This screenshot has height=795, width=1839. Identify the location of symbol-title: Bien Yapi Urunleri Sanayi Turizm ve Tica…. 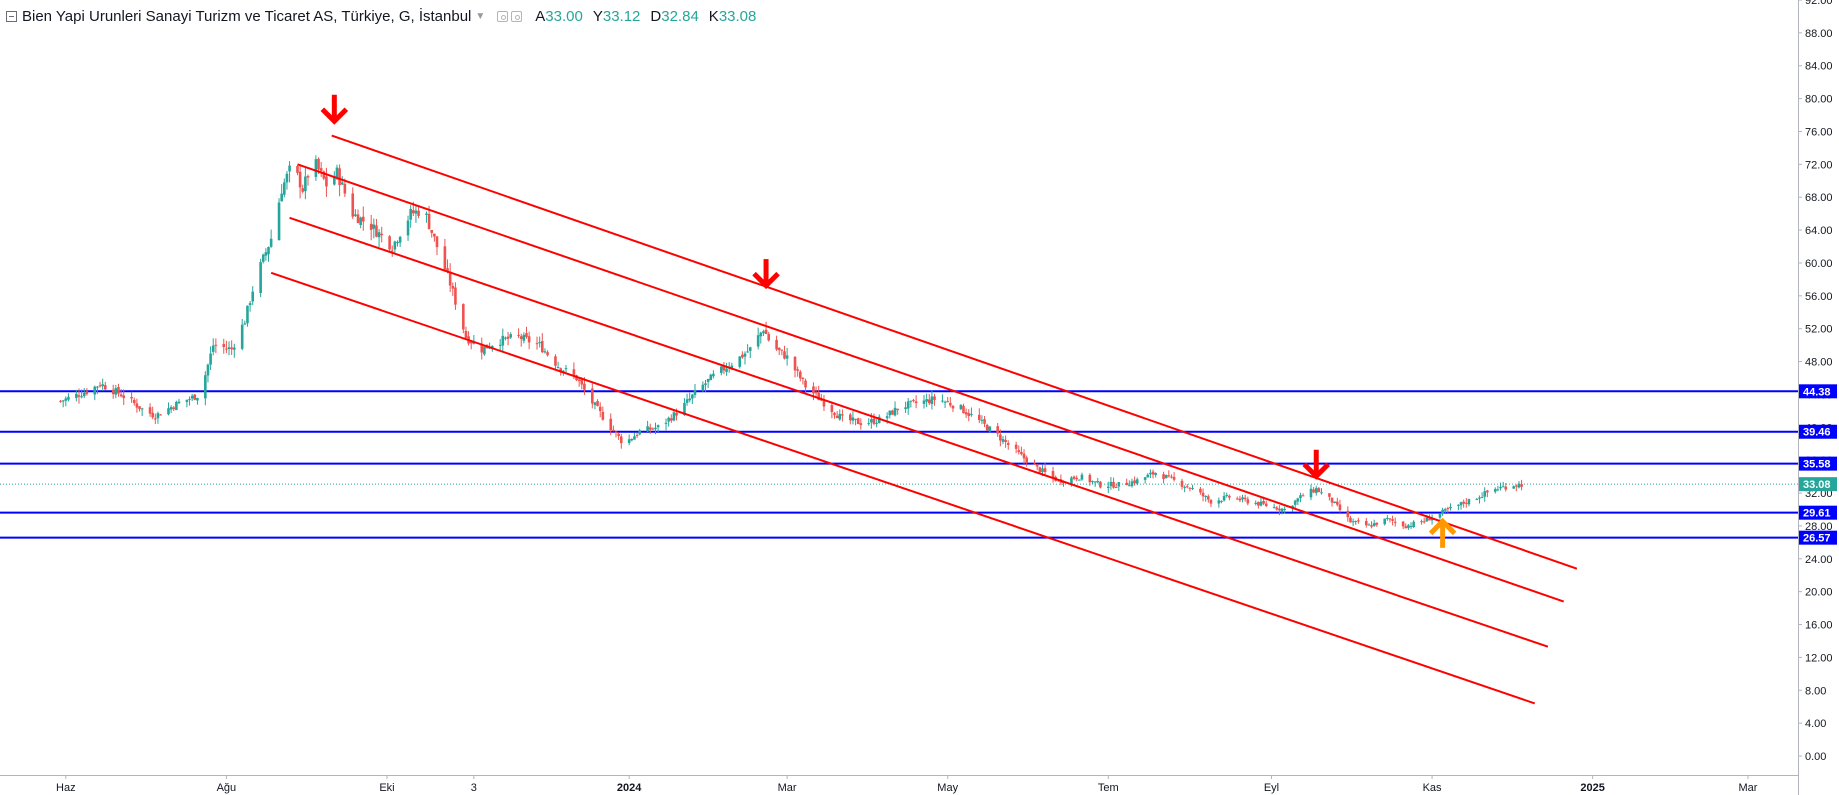
(247, 16).